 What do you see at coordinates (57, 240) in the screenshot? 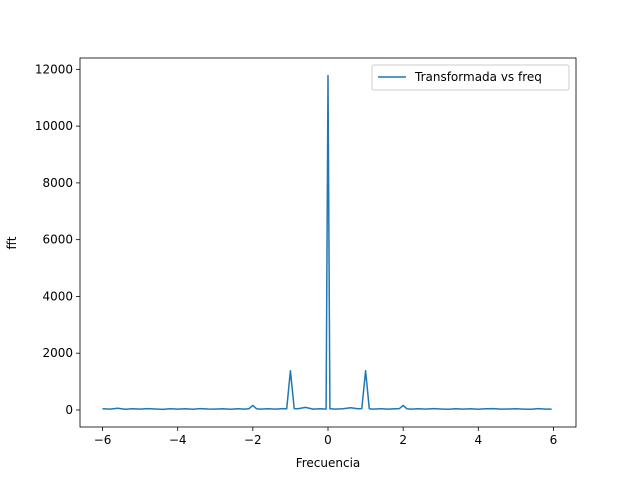
I see `y-tick-label: 6000` at bounding box center [57, 240].